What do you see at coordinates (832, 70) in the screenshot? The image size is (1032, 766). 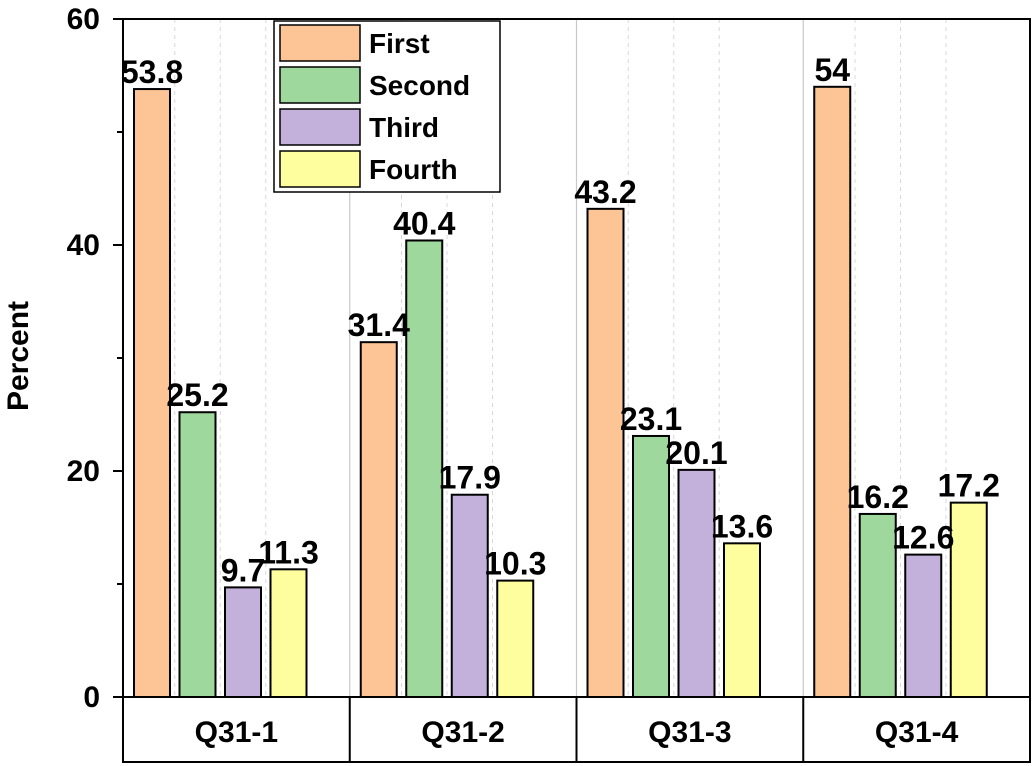 I see `data-label: 54` at bounding box center [832, 70].